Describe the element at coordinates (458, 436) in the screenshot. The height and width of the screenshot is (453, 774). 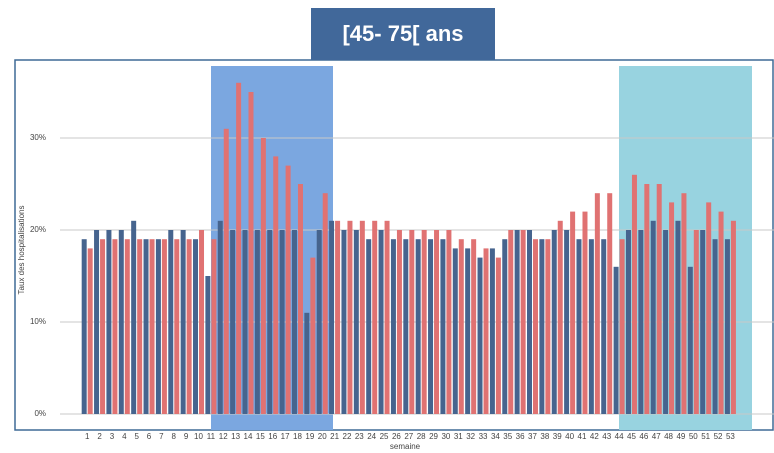
I see `x-tick-label: 31` at that location.